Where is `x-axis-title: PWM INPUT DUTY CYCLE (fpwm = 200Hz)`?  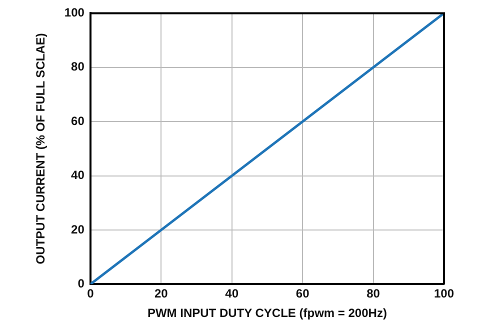
x-axis-title: PWM INPUT DUTY CYCLE (fpwm = 200Hz) is located at coordinates (267, 313).